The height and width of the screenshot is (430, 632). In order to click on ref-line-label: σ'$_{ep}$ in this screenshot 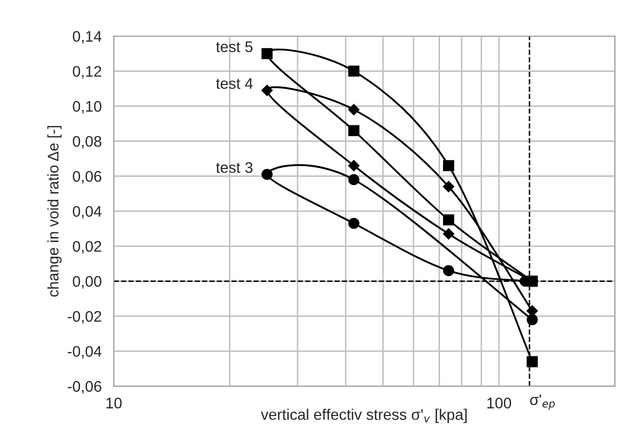, I will do `click(542, 402)`.